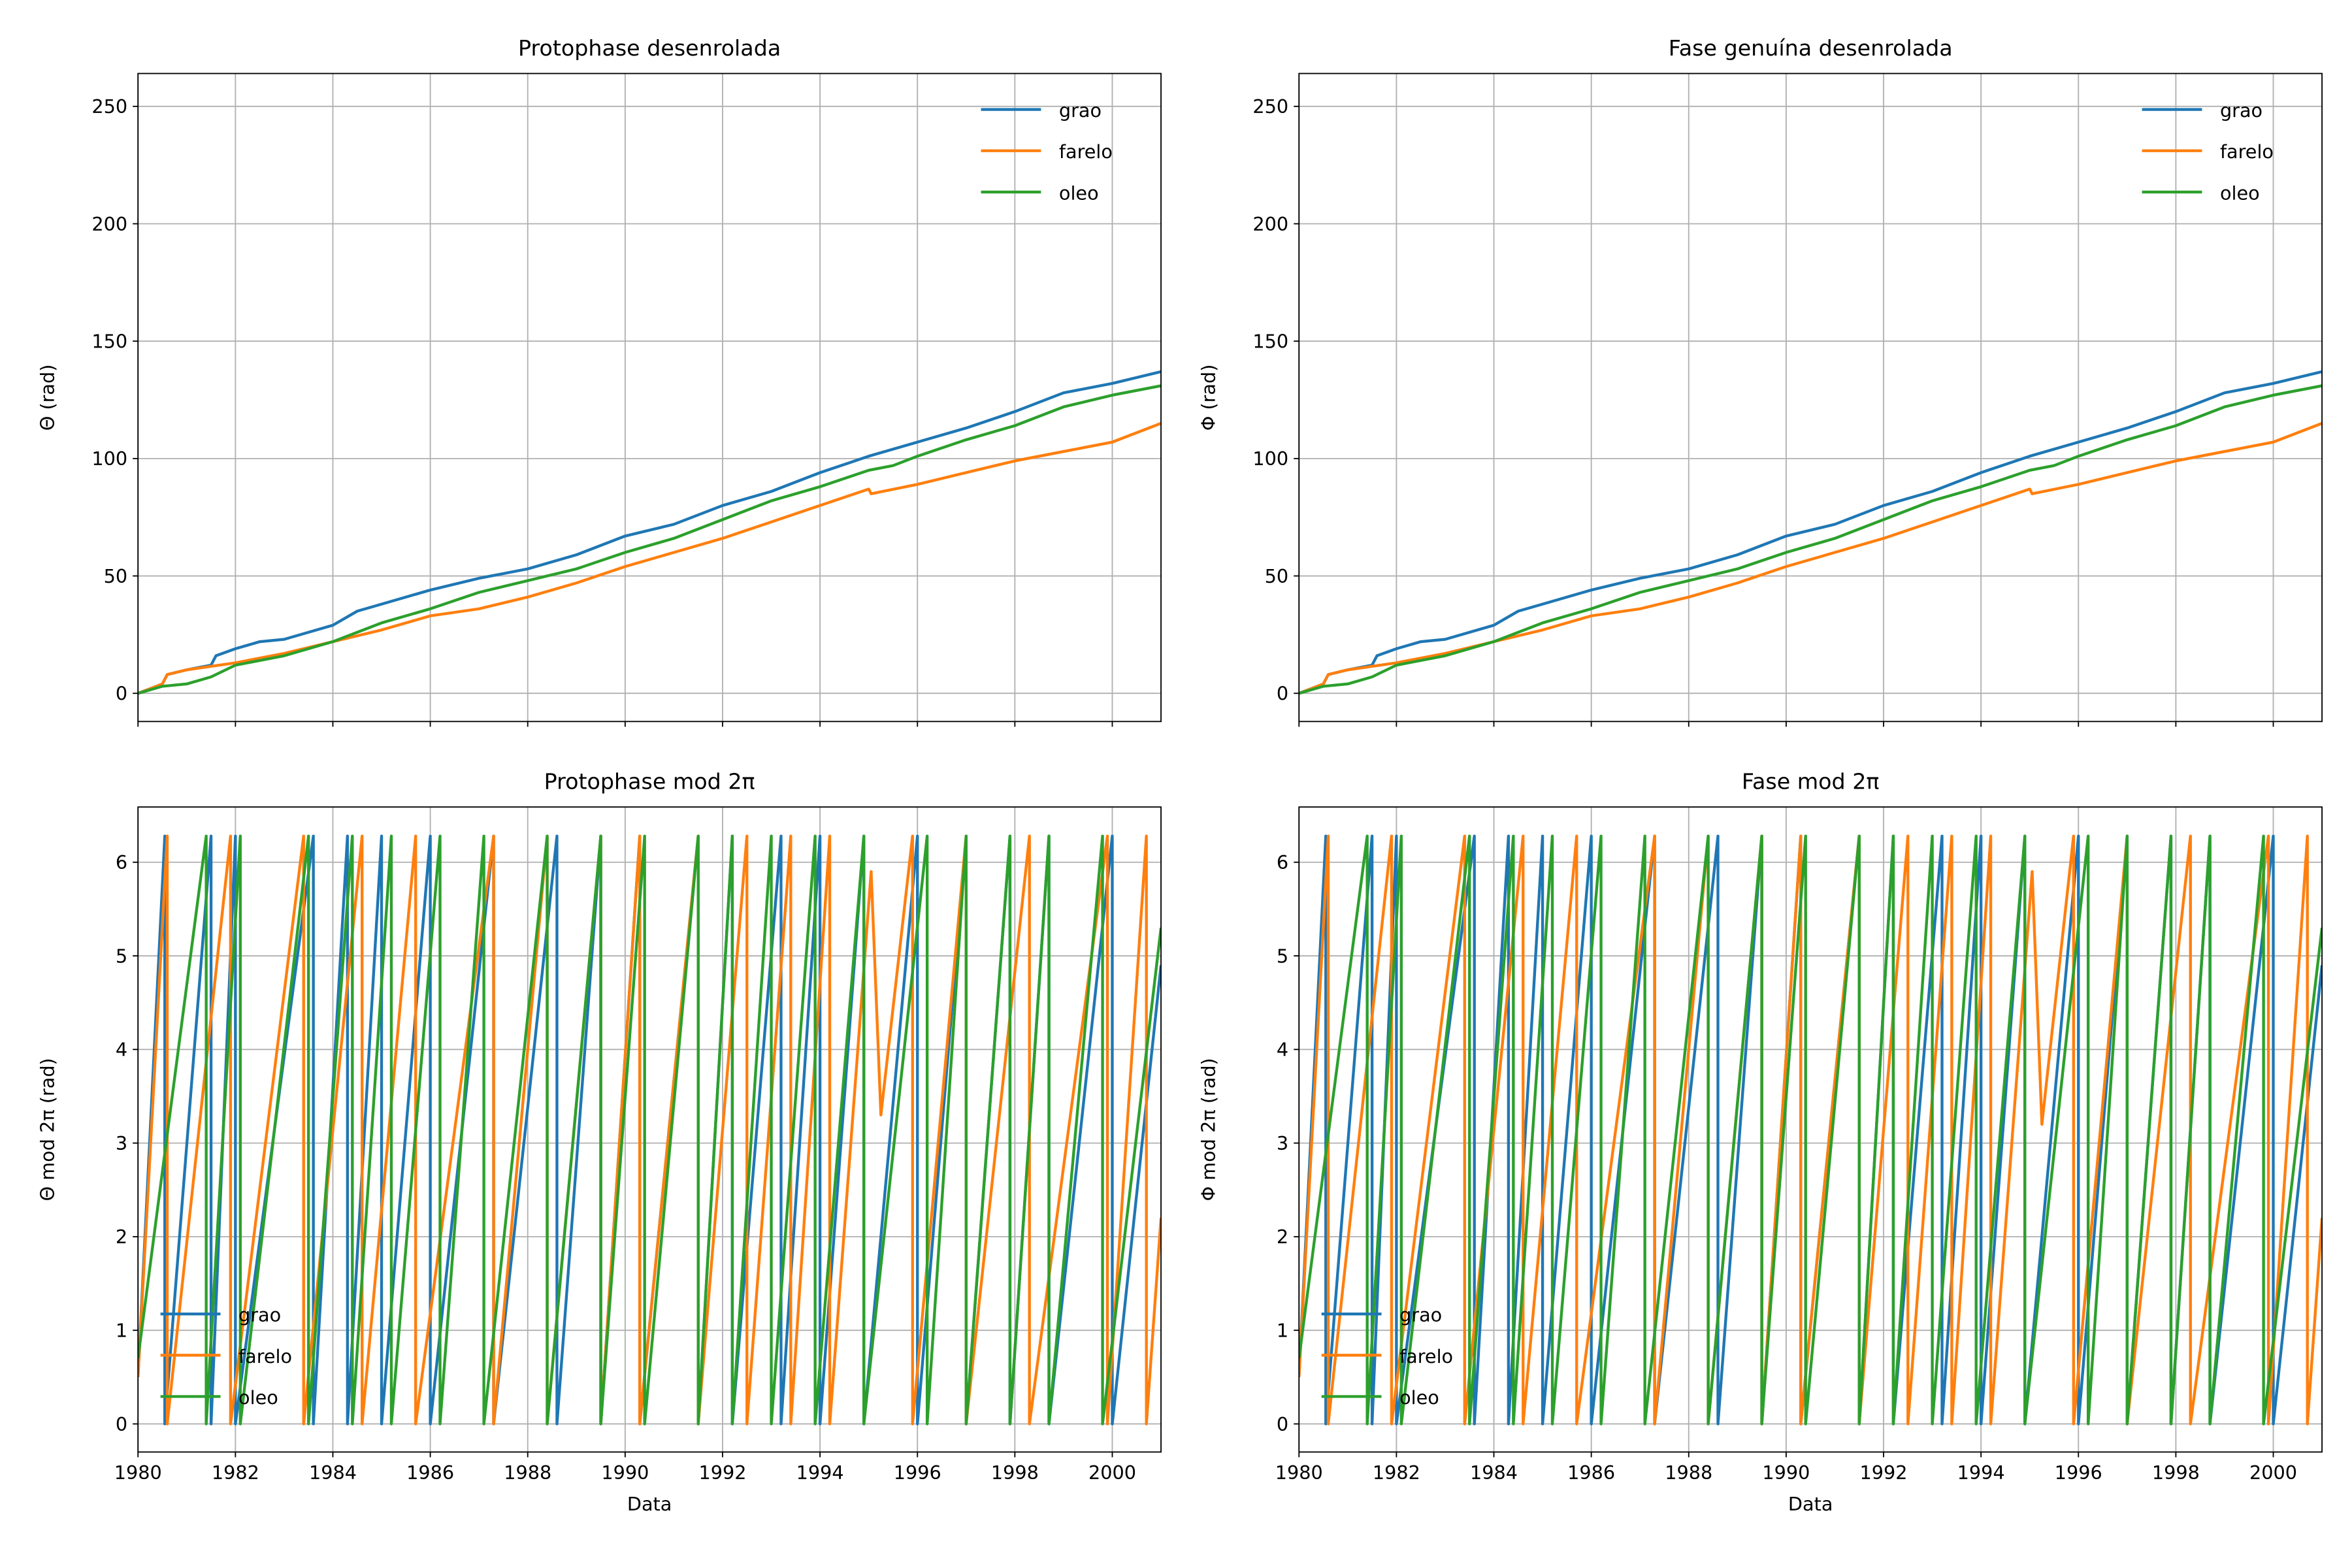 The image size is (2352, 1568). Describe the element at coordinates (1209, 398) in the screenshot. I see `y-axis-label: Φ (rad)` at that location.